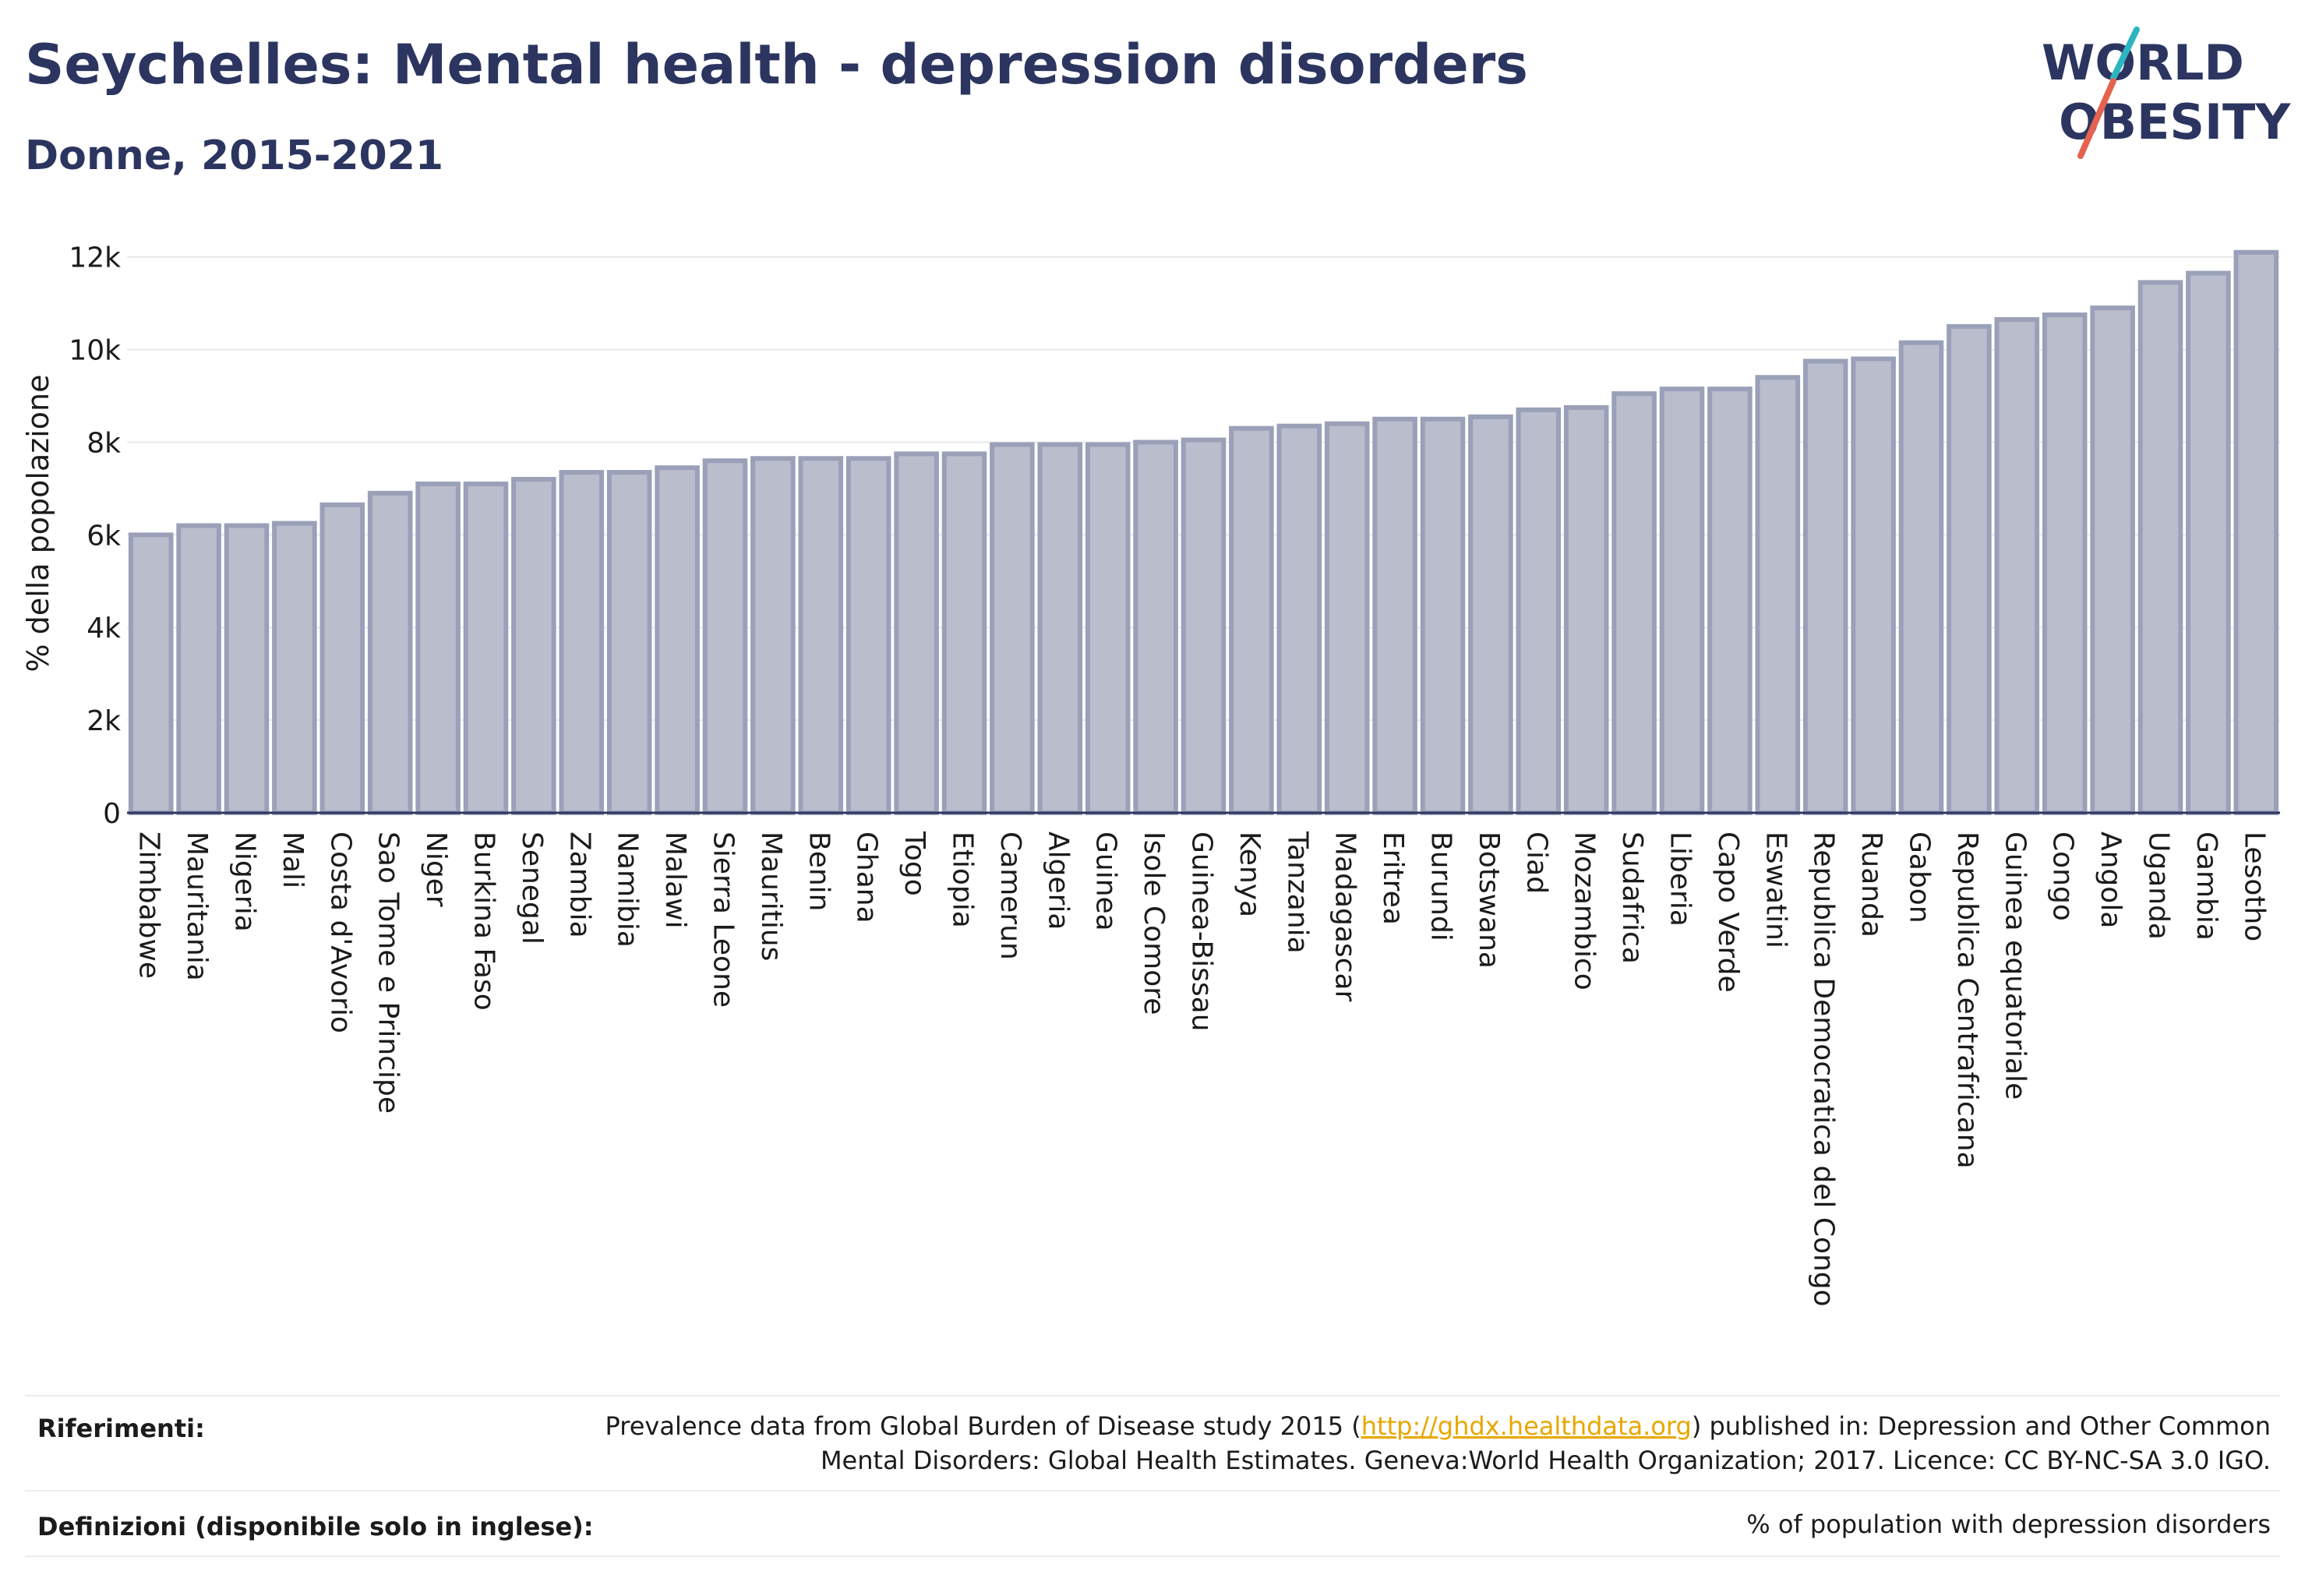 This screenshot has height=1596, width=2305. What do you see at coordinates (1106, 881) in the screenshot?
I see `x-tick-label: Guinea` at bounding box center [1106, 881].